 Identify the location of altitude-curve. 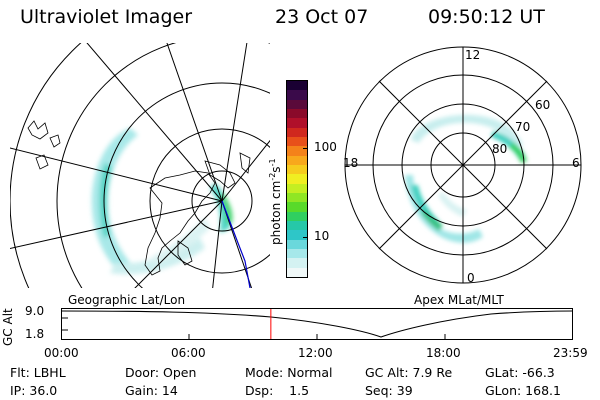
(317, 324).